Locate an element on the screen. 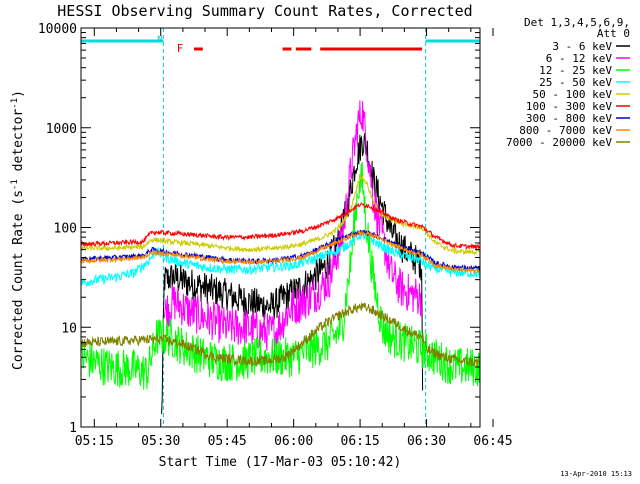 Image resolution: width=640 pixels, height=484 pixels. timestamp: 13-Apr-2010 15:13 is located at coordinates (596, 474).